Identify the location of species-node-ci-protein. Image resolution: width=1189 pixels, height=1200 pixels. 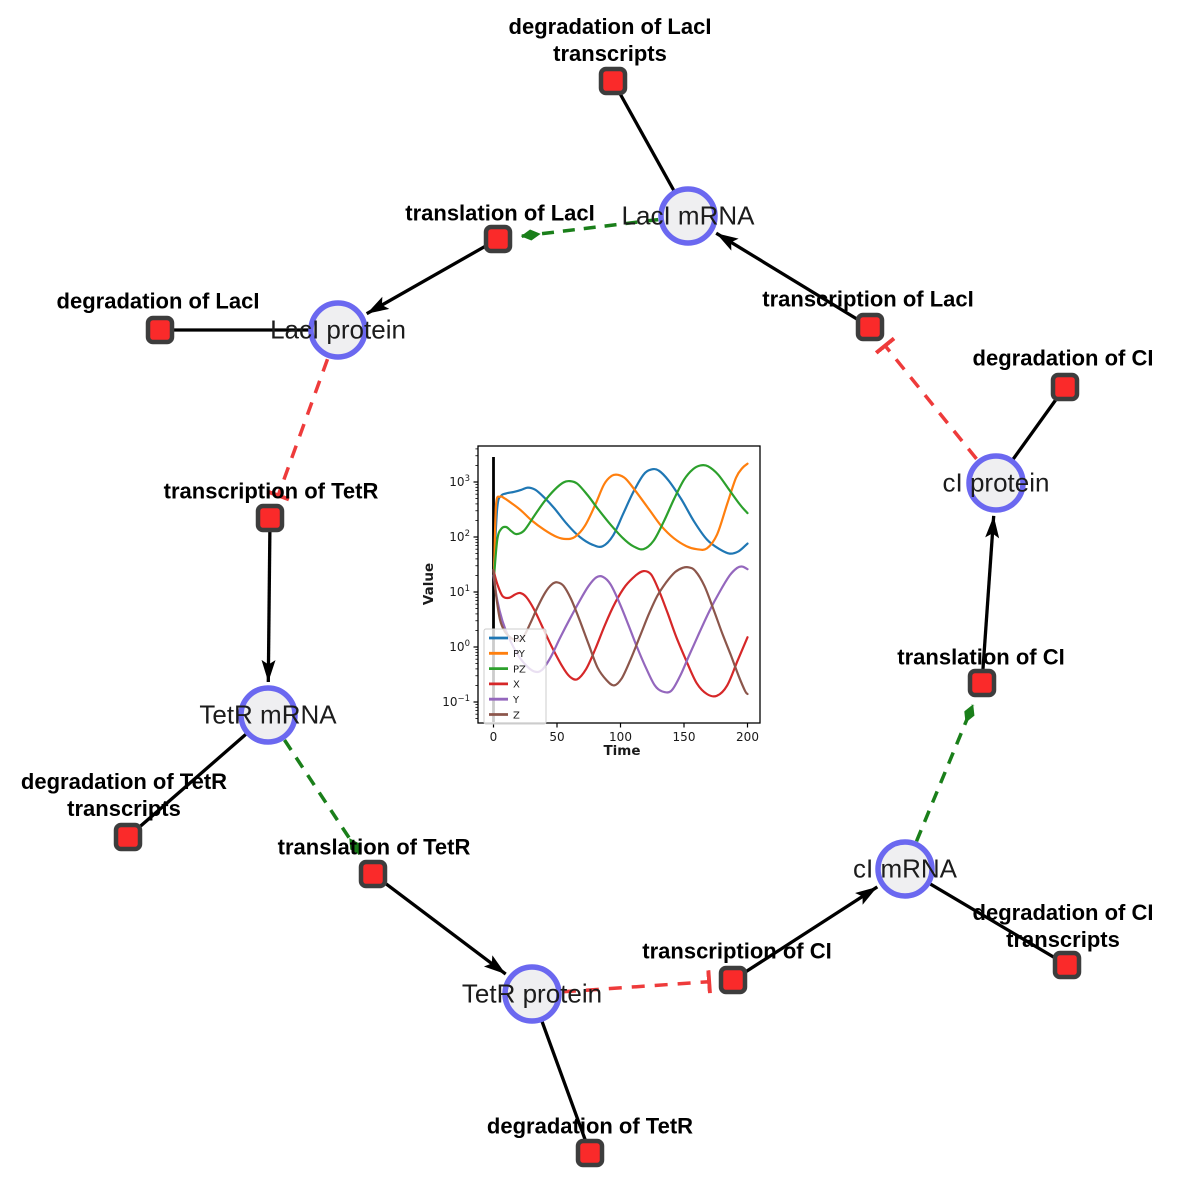
(996, 483).